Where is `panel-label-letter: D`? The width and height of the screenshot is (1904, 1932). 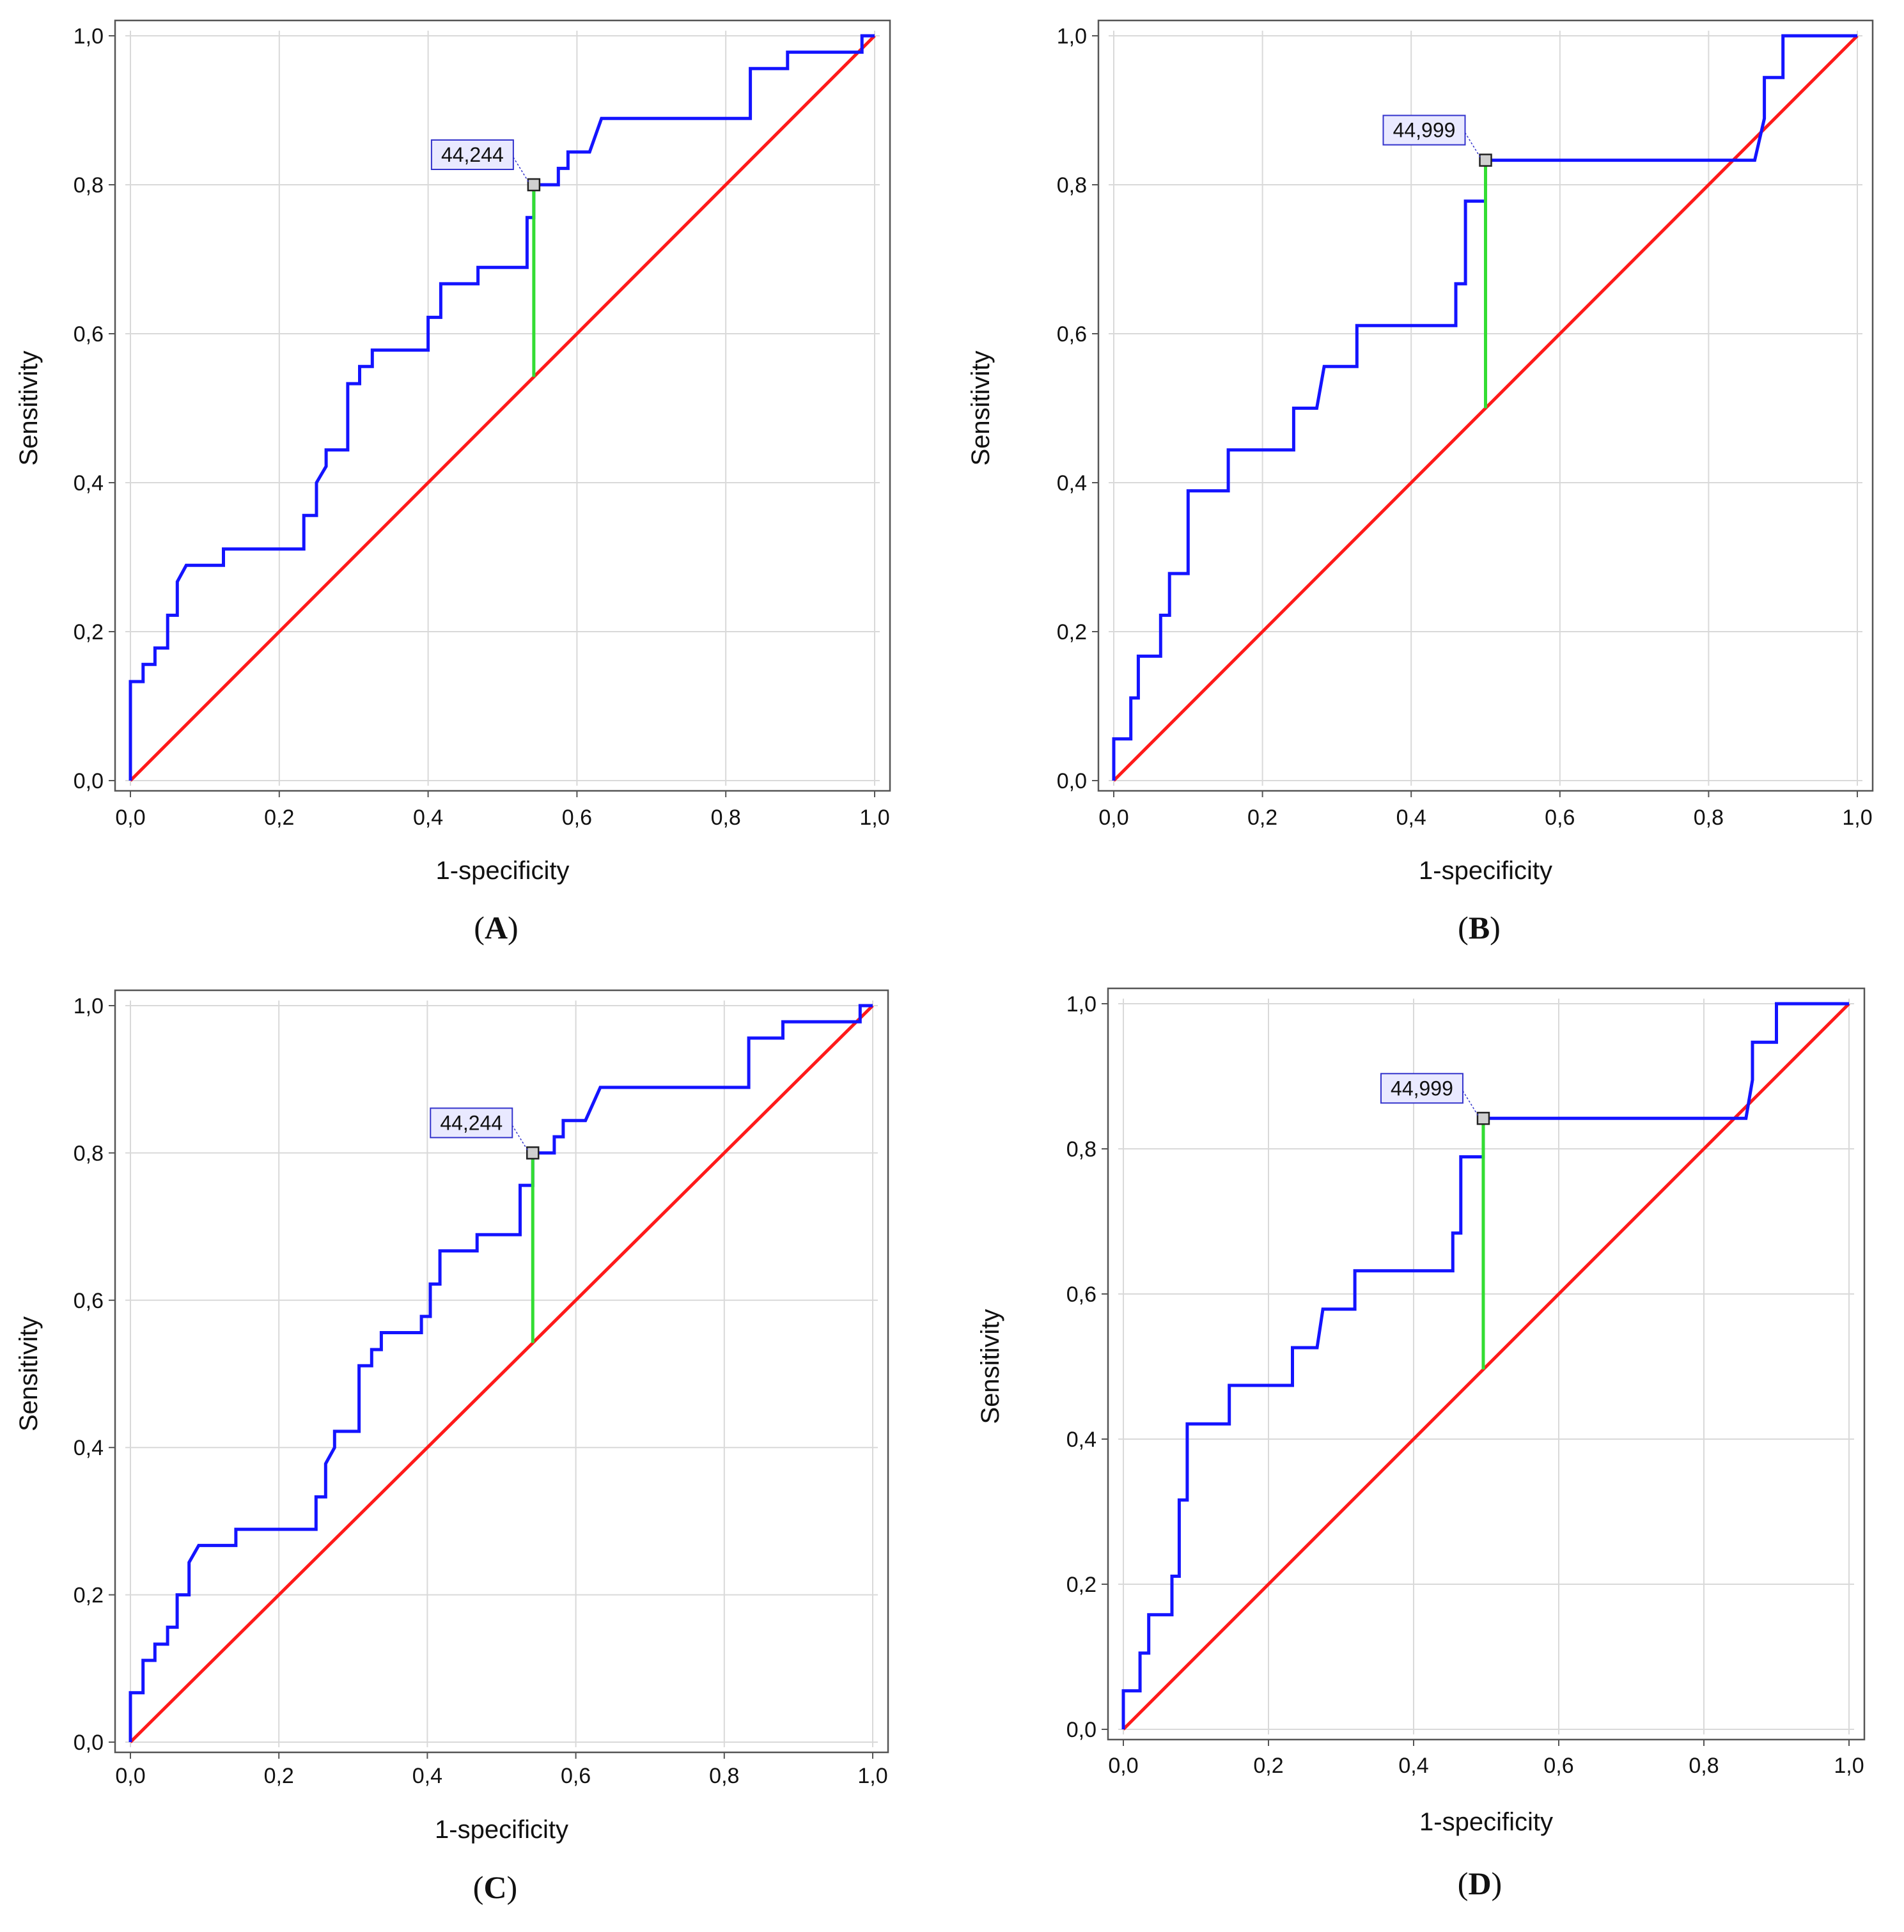 panel-label-letter: D is located at coordinates (1479, 1884).